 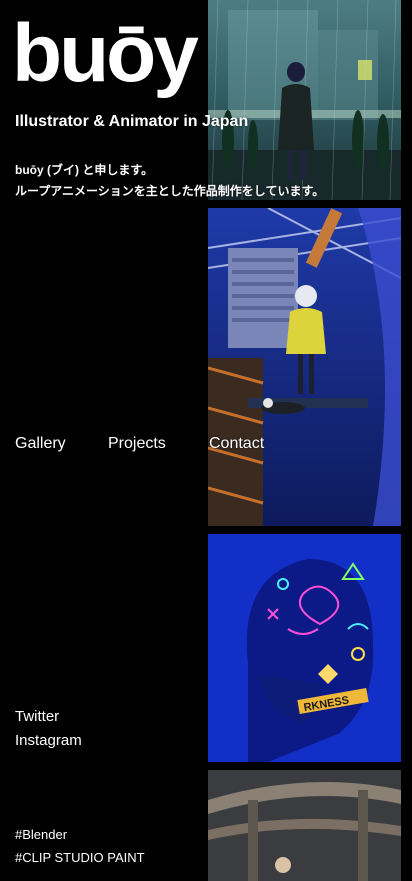 I want to click on site-tagline: Illustrator & Animator in Japan, so click(x=132, y=121).